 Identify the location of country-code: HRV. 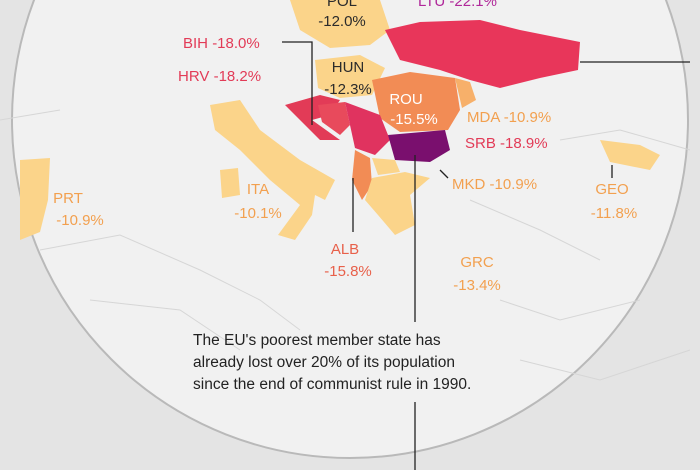
(193, 76).